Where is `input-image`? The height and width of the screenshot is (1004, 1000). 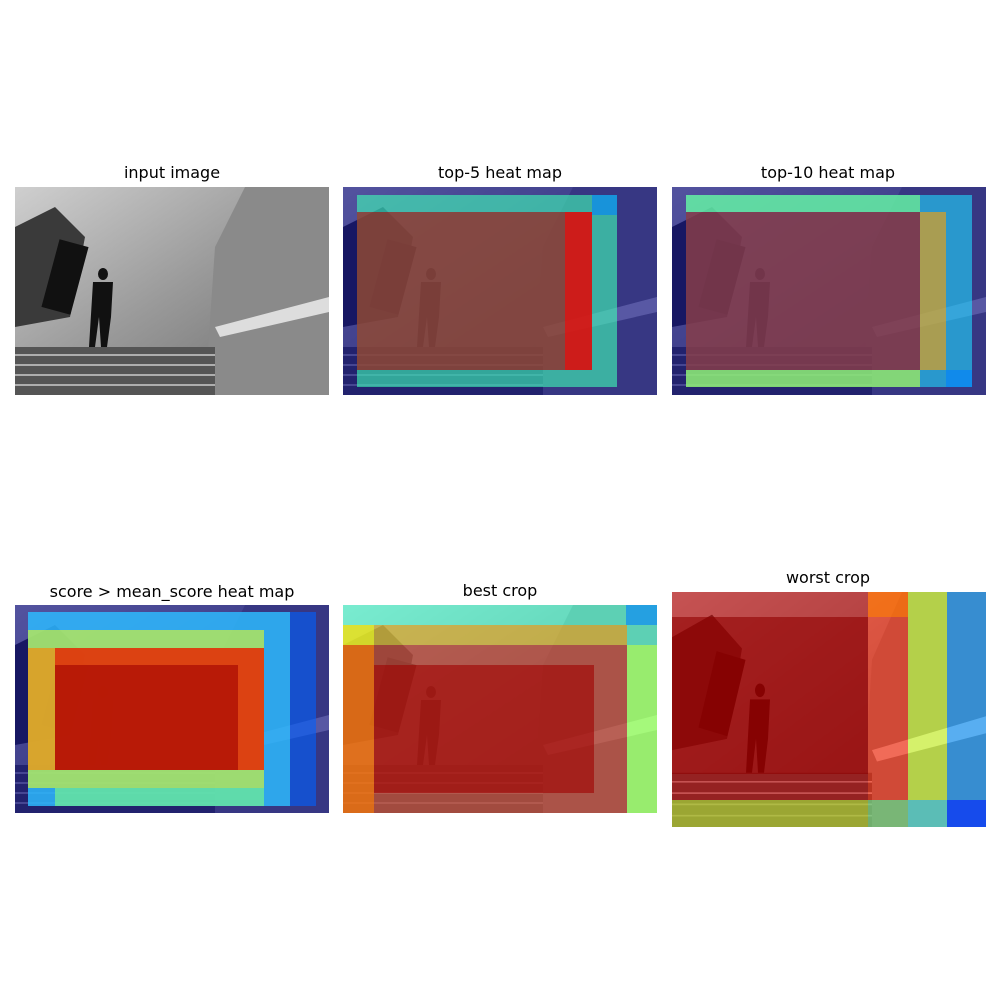
input-image is located at coordinates (172, 291).